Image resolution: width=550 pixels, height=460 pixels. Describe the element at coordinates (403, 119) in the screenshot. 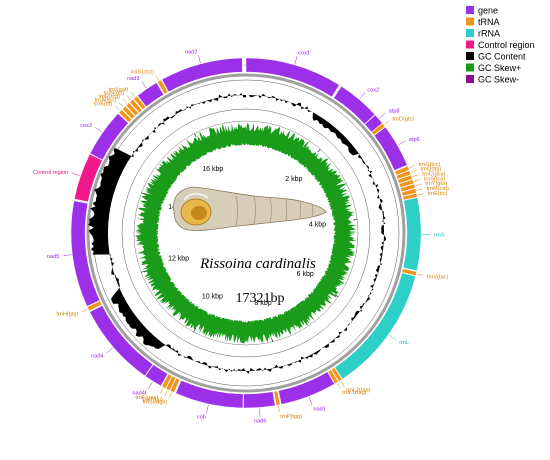

I see `label-trnd-gtc: trnD(gtc)` at that location.